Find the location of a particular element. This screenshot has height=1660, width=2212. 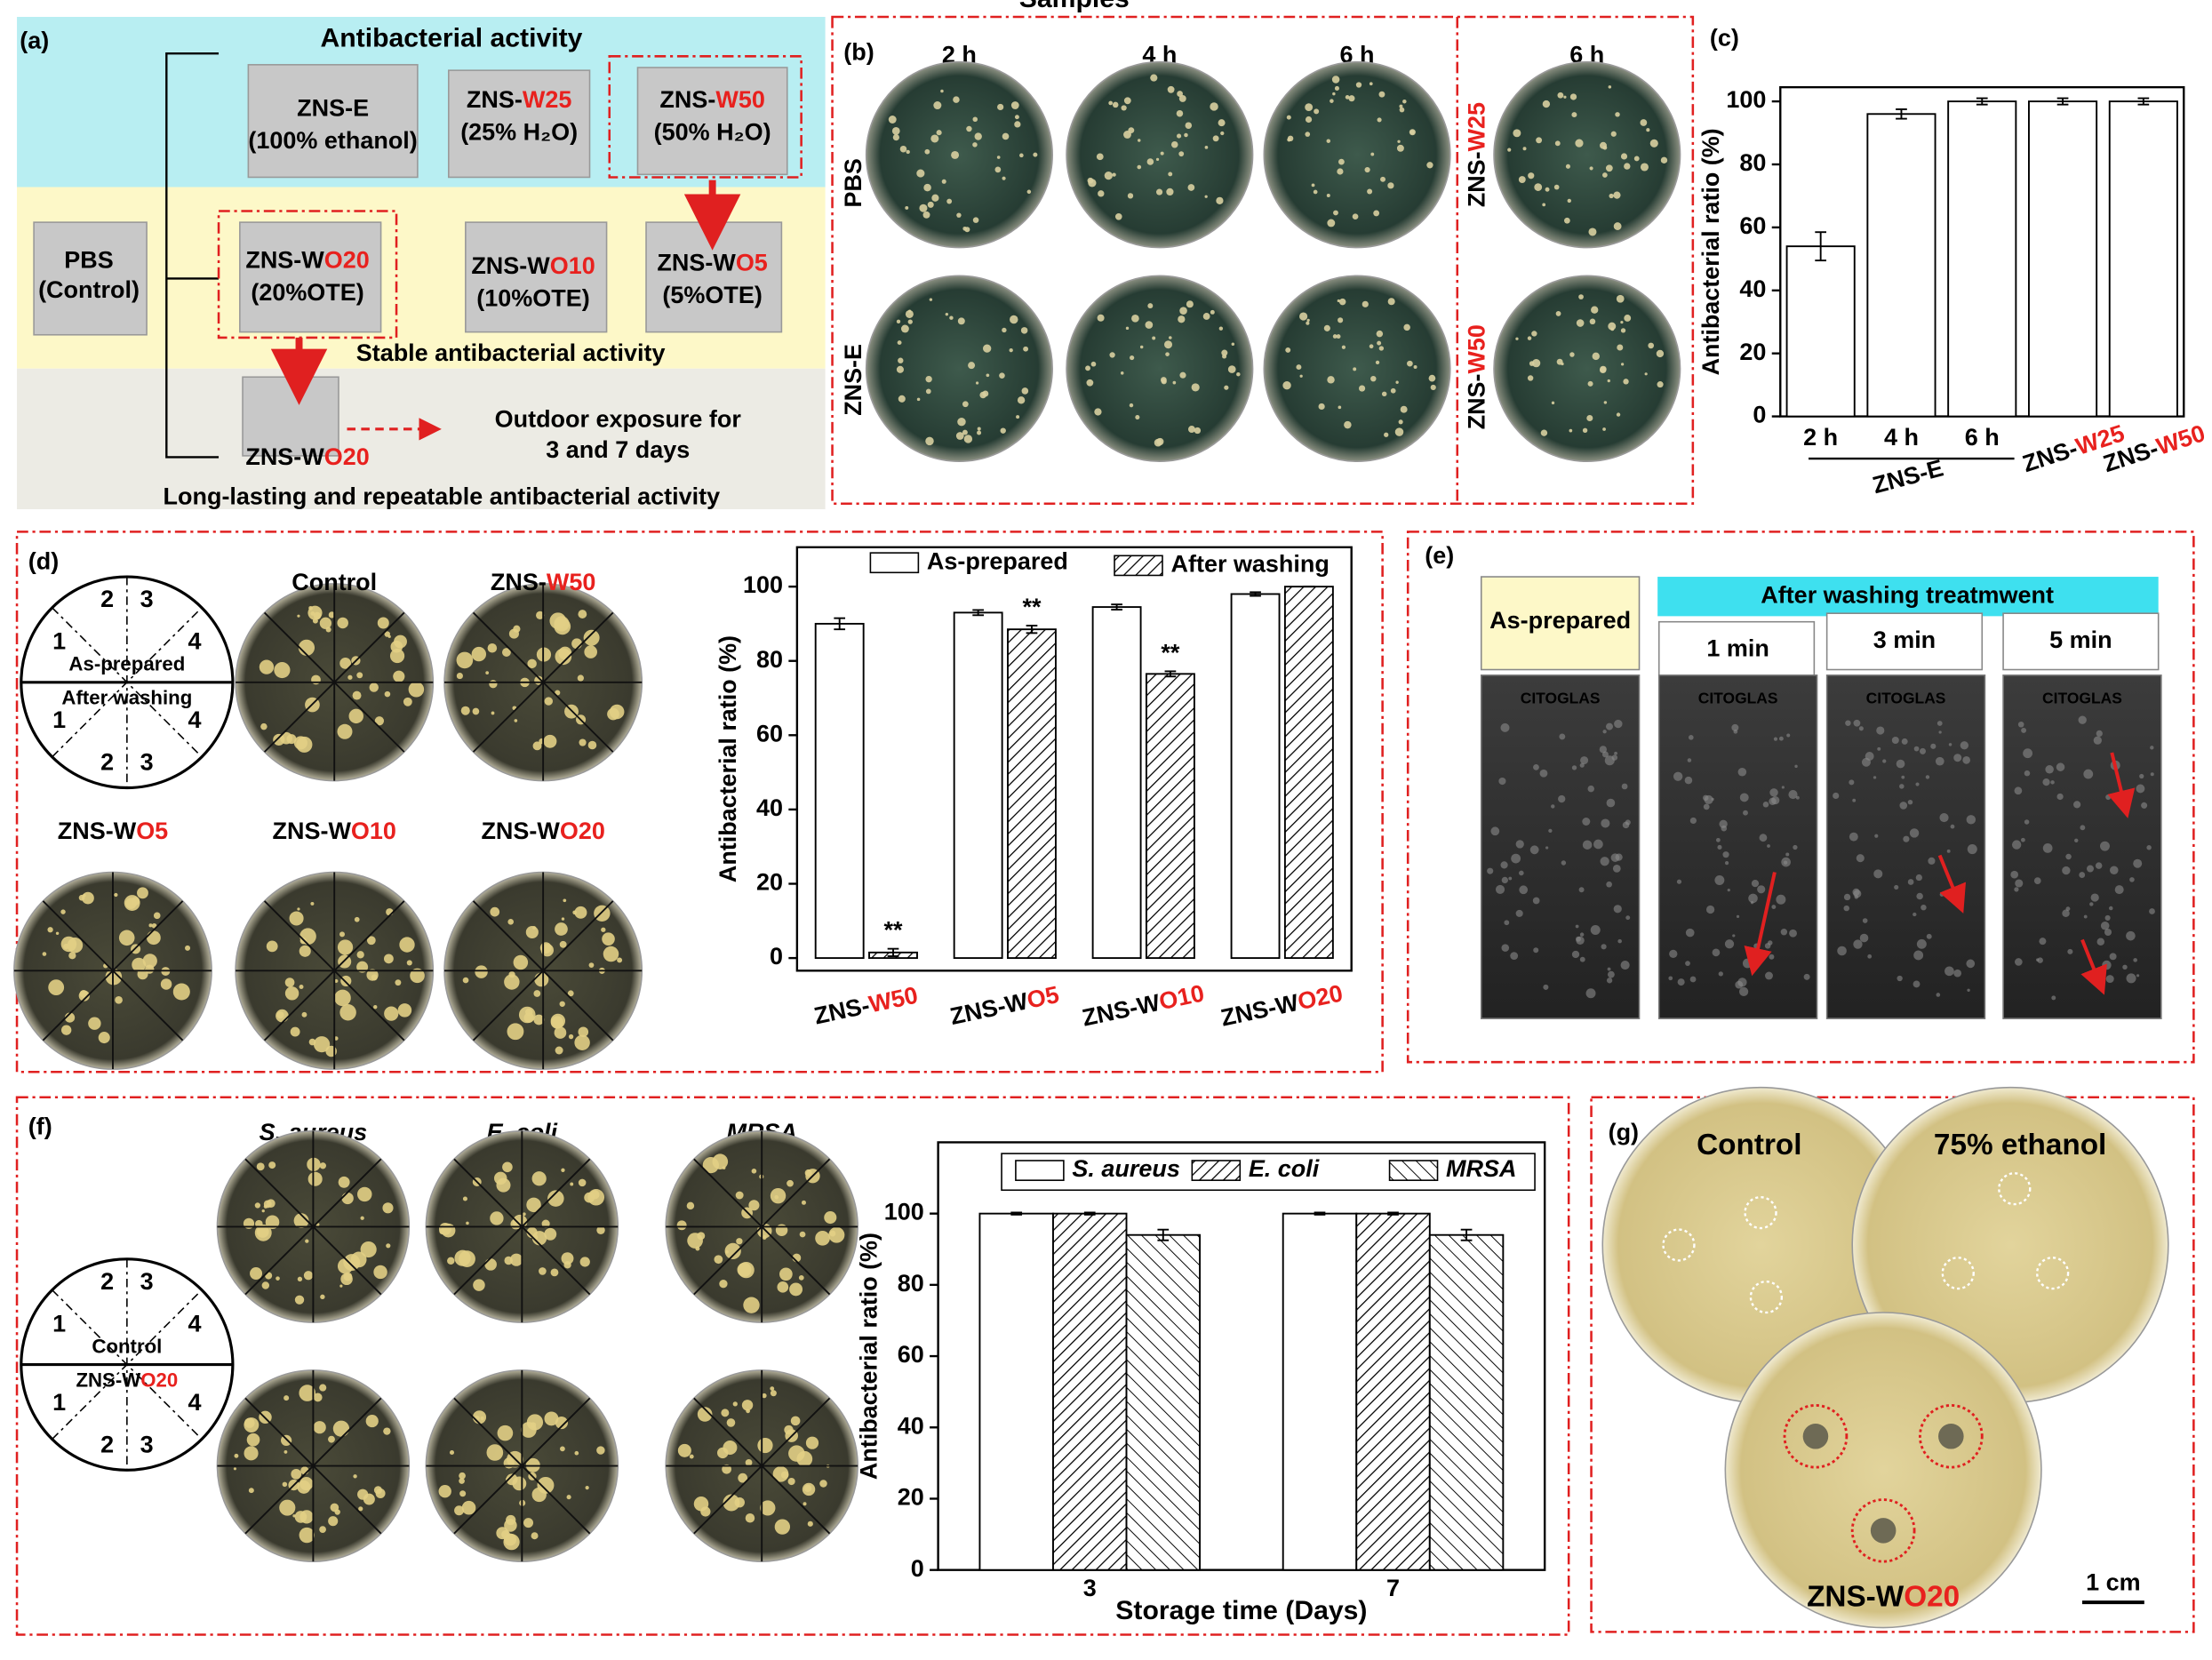

plate-title: ZNS-WO10 is located at coordinates (334, 831).